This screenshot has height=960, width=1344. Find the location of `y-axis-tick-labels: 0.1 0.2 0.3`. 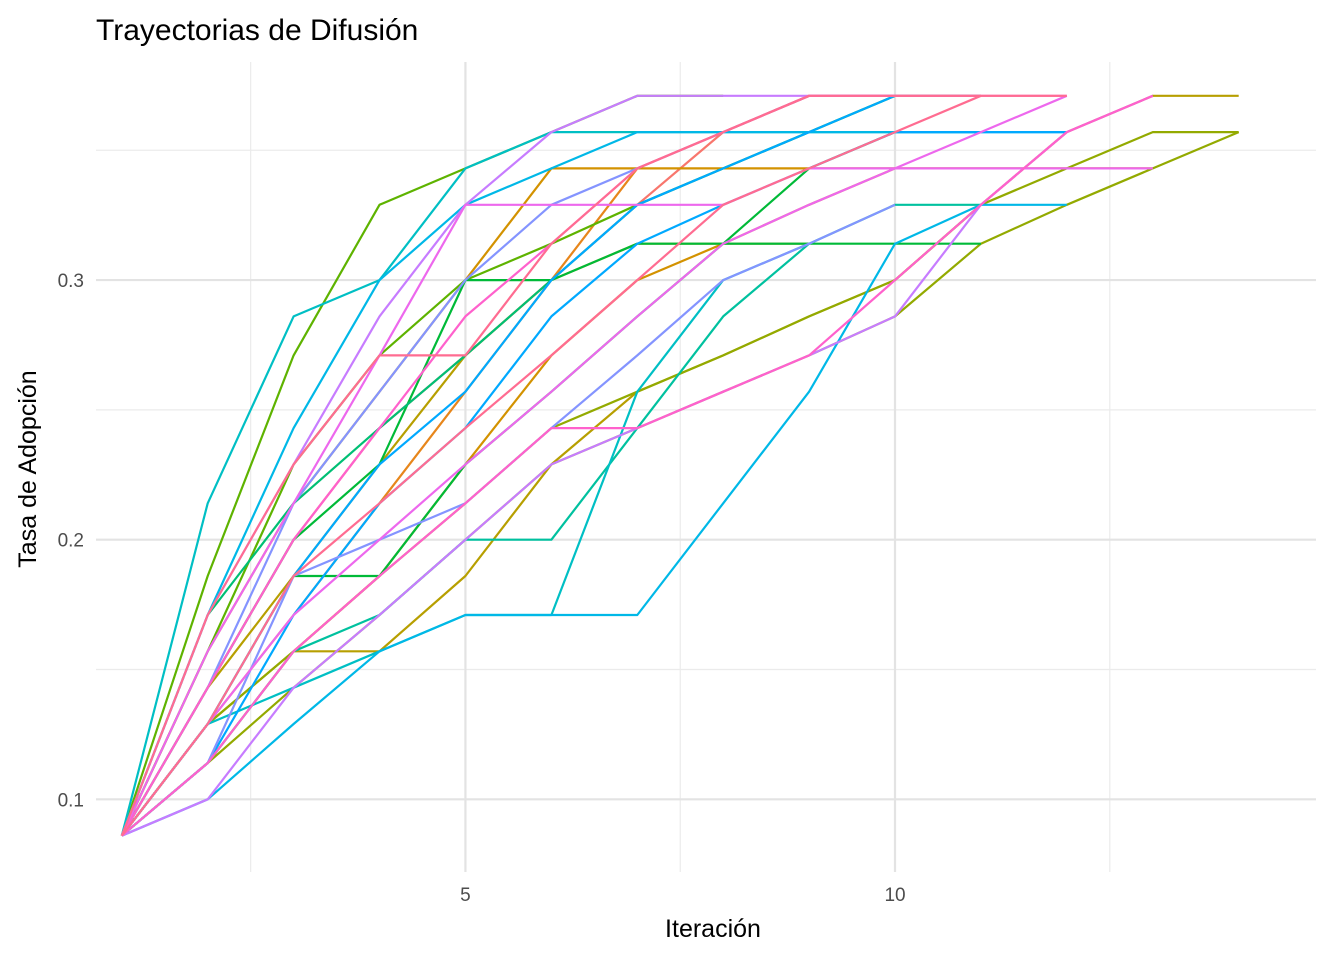

y-axis-tick-labels: 0.1 0.2 0.3 is located at coordinates (71, 541).